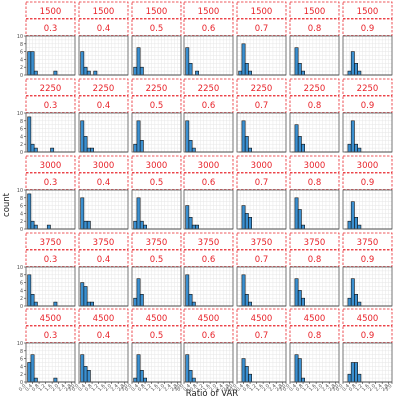  What do you see at coordinates (21, 60) in the screenshot?
I see `y-tick-label: 4` at bounding box center [21, 60].